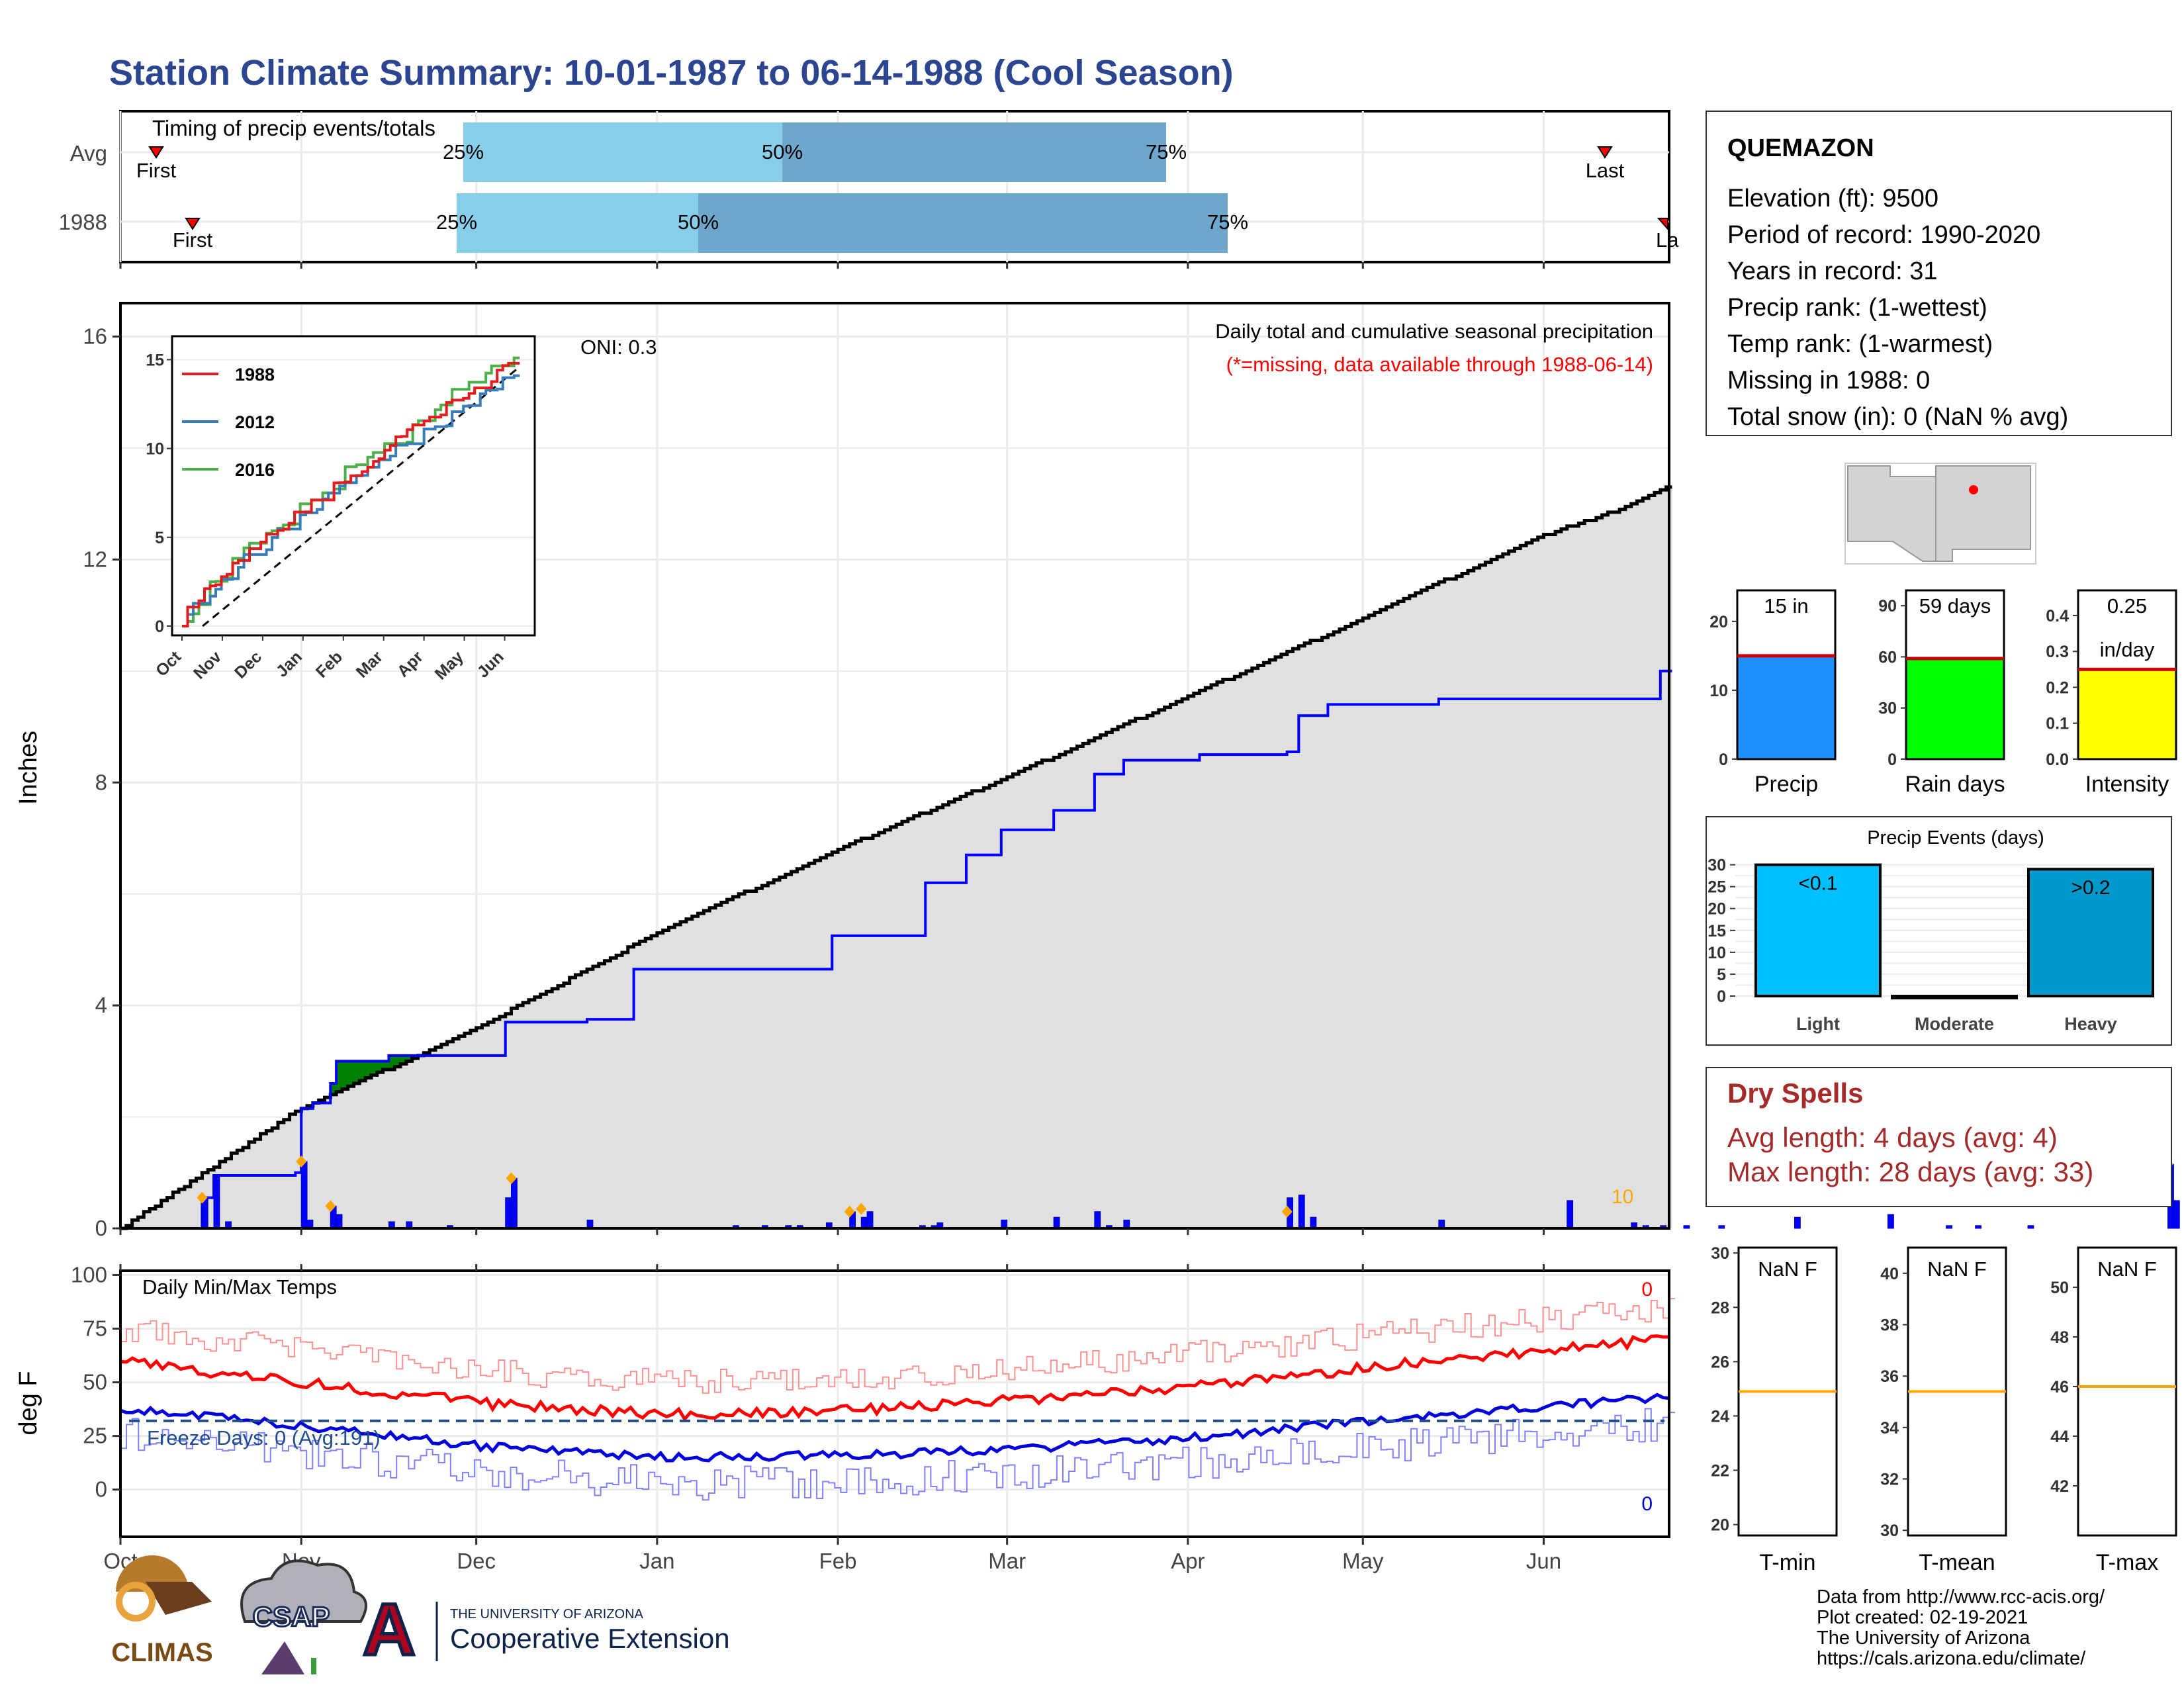  What do you see at coordinates (1718, 691) in the screenshot?
I see `summary-tick: 10` at bounding box center [1718, 691].